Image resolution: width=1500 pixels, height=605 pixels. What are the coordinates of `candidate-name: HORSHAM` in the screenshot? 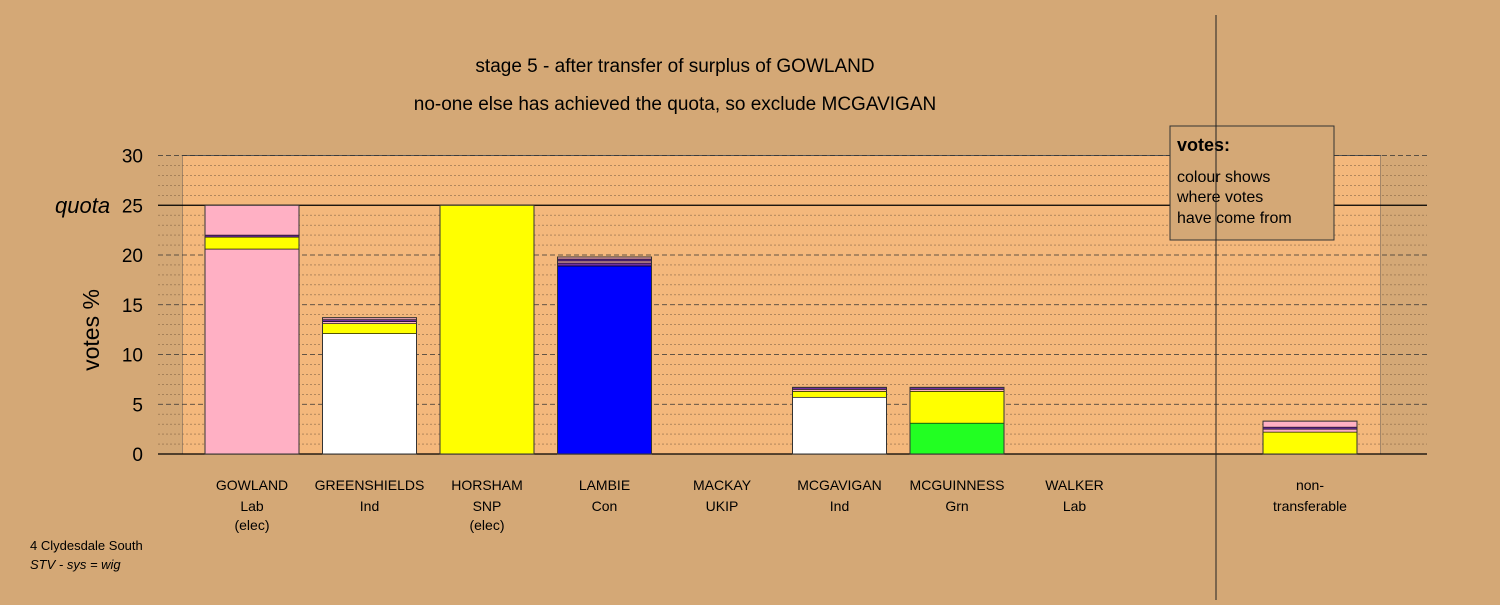 It's located at (487, 485).